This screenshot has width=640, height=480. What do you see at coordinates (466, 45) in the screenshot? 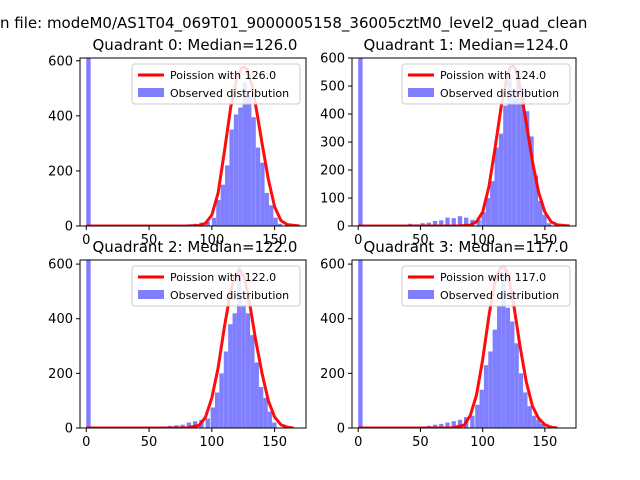
I see `subplot-title: Quadrant 1: Median=124.0` at bounding box center [466, 45].